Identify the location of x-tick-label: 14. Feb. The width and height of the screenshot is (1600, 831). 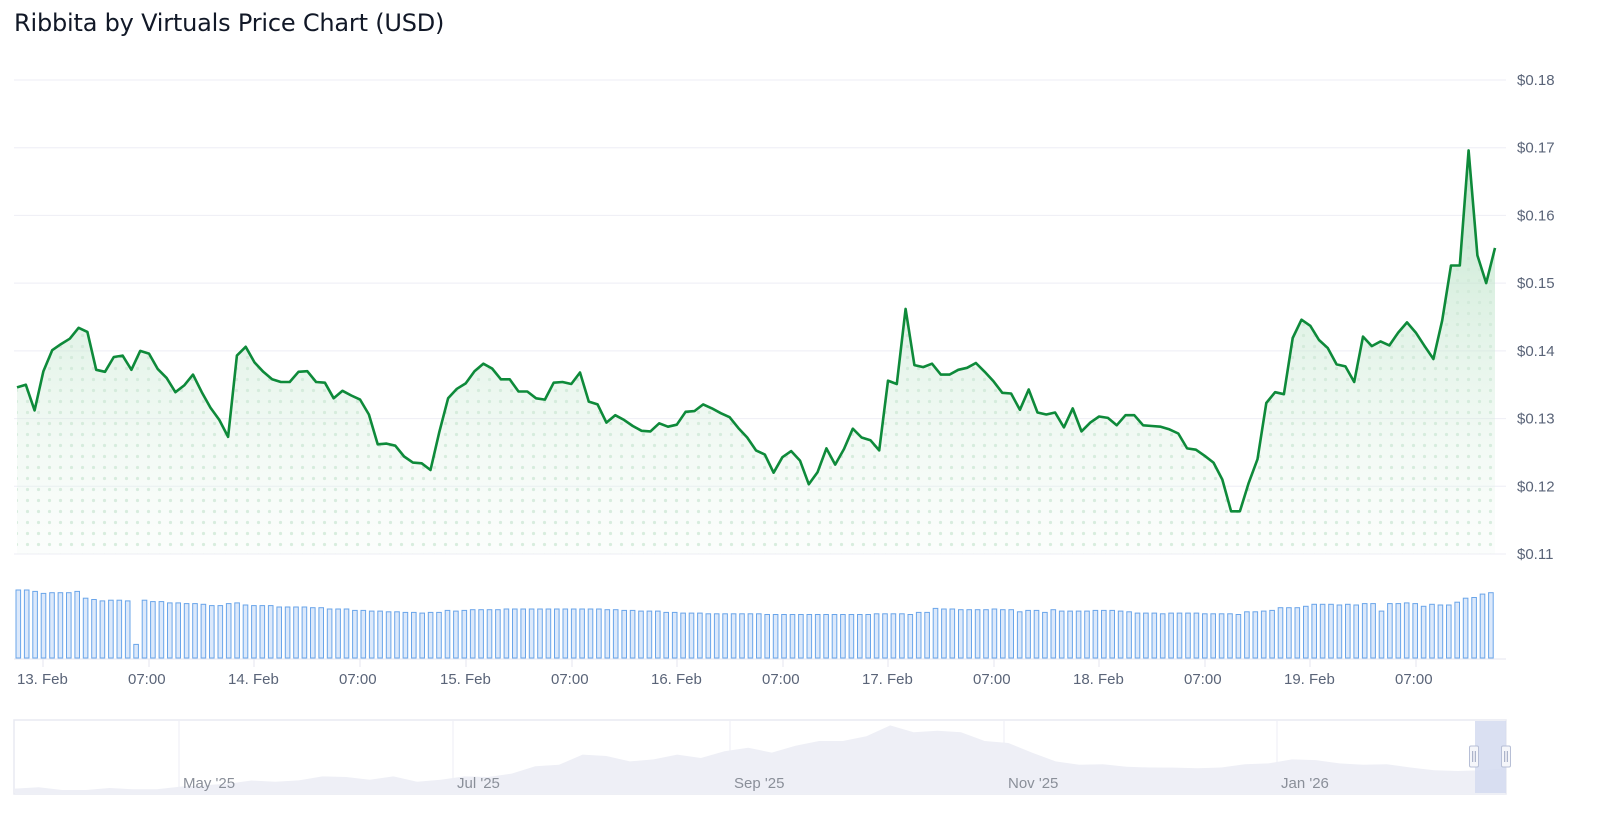
(253, 679).